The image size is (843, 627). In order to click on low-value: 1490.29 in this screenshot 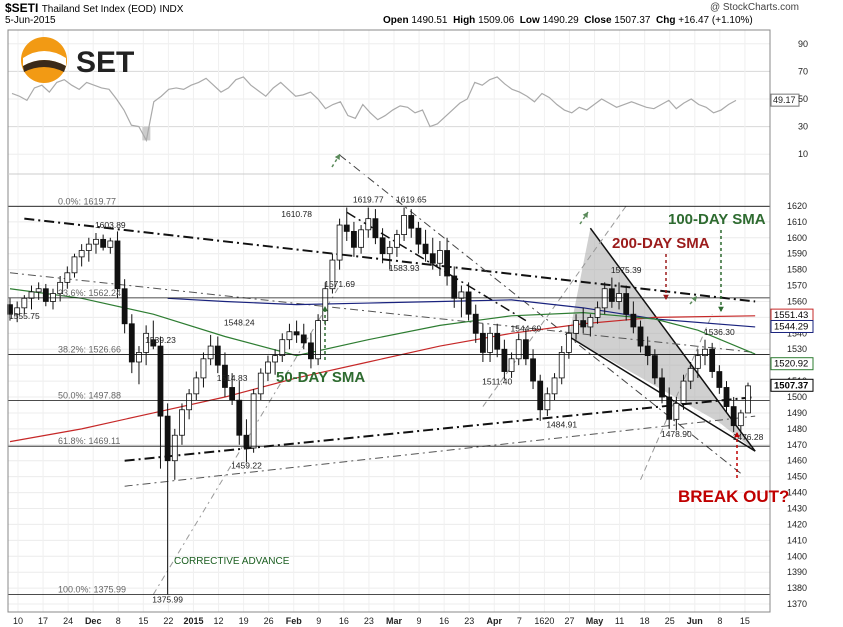, I will do `click(560, 20)`.